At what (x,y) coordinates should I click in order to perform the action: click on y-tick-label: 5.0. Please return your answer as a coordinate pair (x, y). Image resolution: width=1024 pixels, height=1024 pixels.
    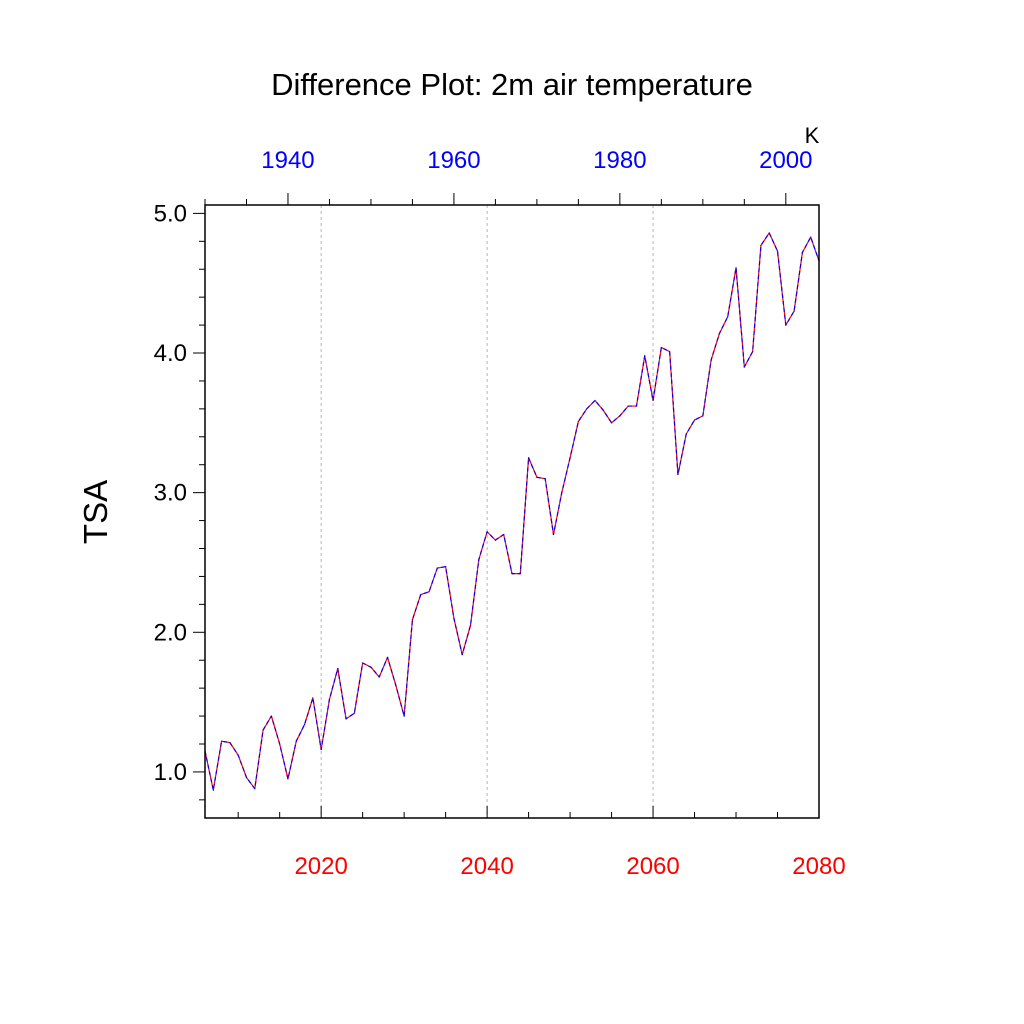
    Looking at the image, I should click on (170, 213).